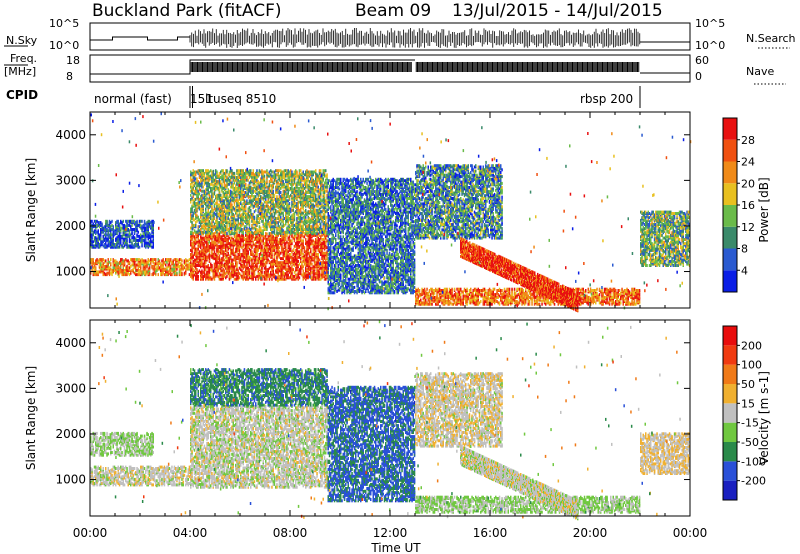 The width and height of the screenshot is (800, 554). I want to click on nsearch-label: N.Search, so click(771, 38).